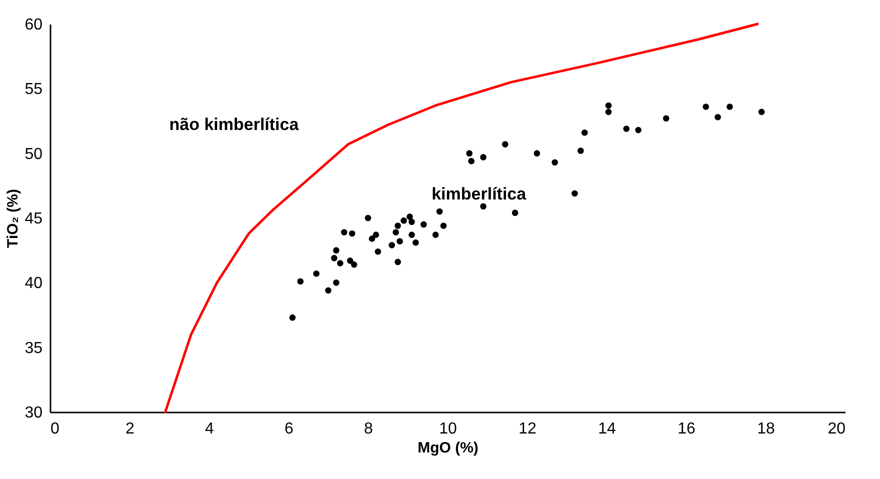  Describe the element at coordinates (13, 218) in the screenshot. I see `y-axis-title: TiO₂ (%)` at that location.